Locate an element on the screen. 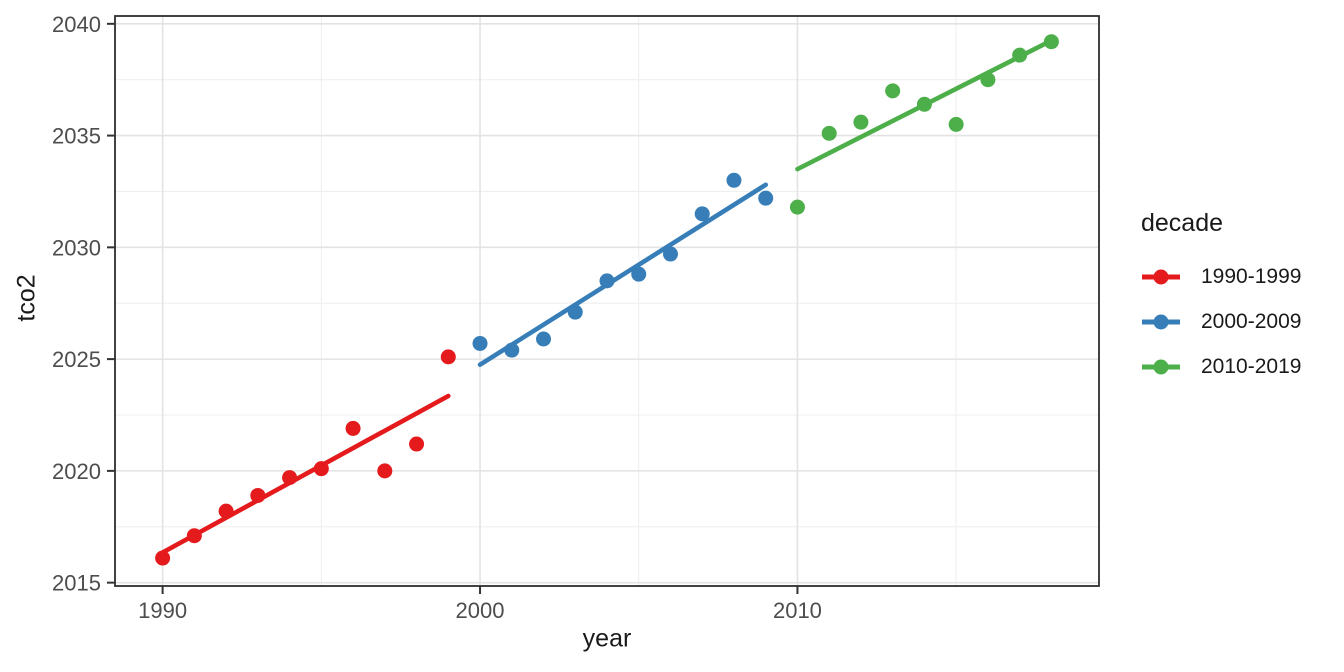 The height and width of the screenshot is (672, 1344). legend-entry: 2000-2009 is located at coordinates (1221, 321).